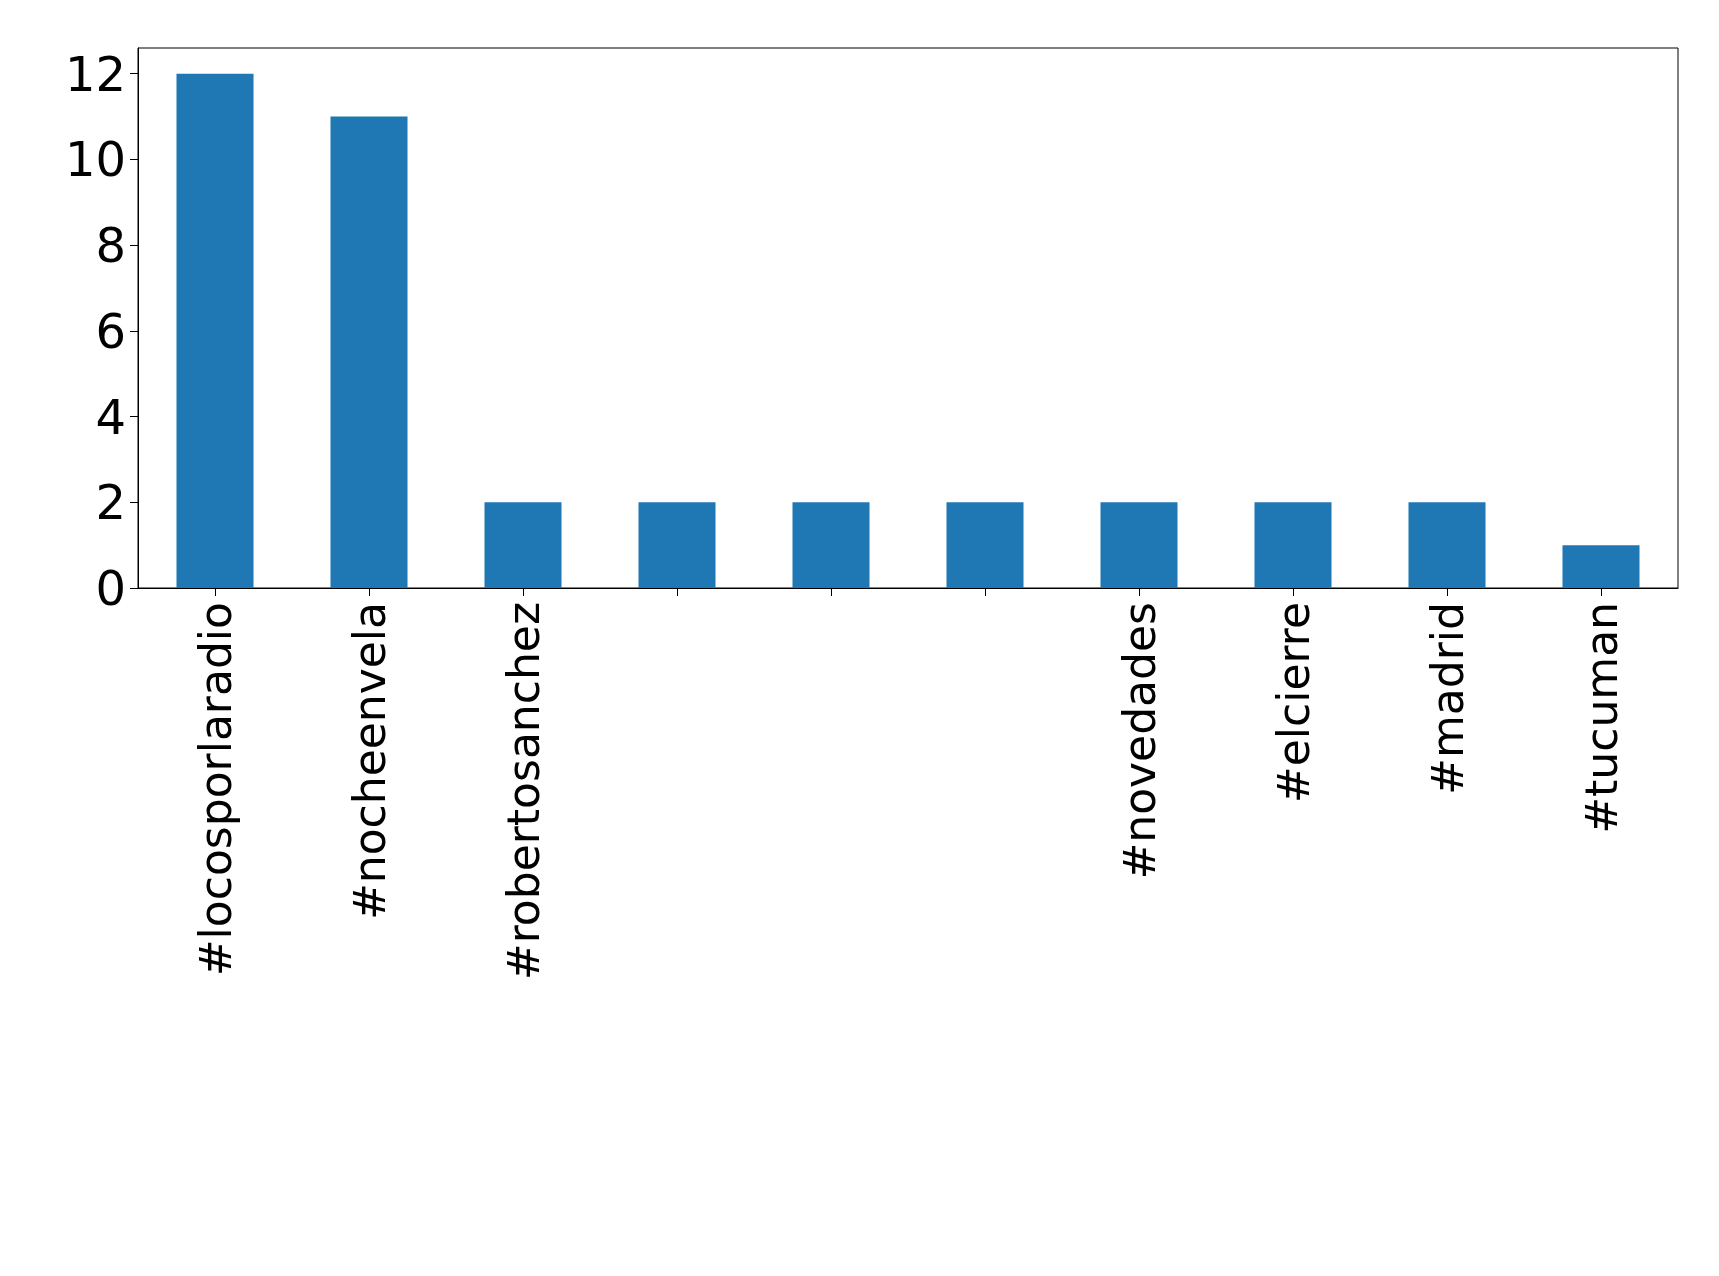 The image size is (1719, 1276). I want to click on y-tick-label: 4, so click(110, 416).